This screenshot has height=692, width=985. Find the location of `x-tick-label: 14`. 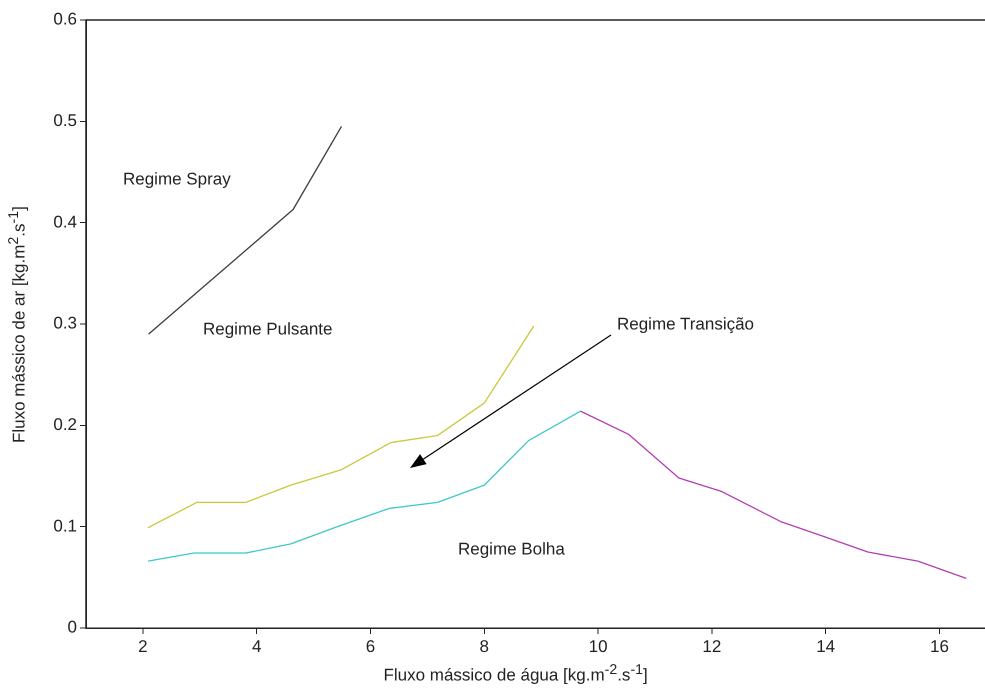

x-tick-label: 14 is located at coordinates (826, 646).